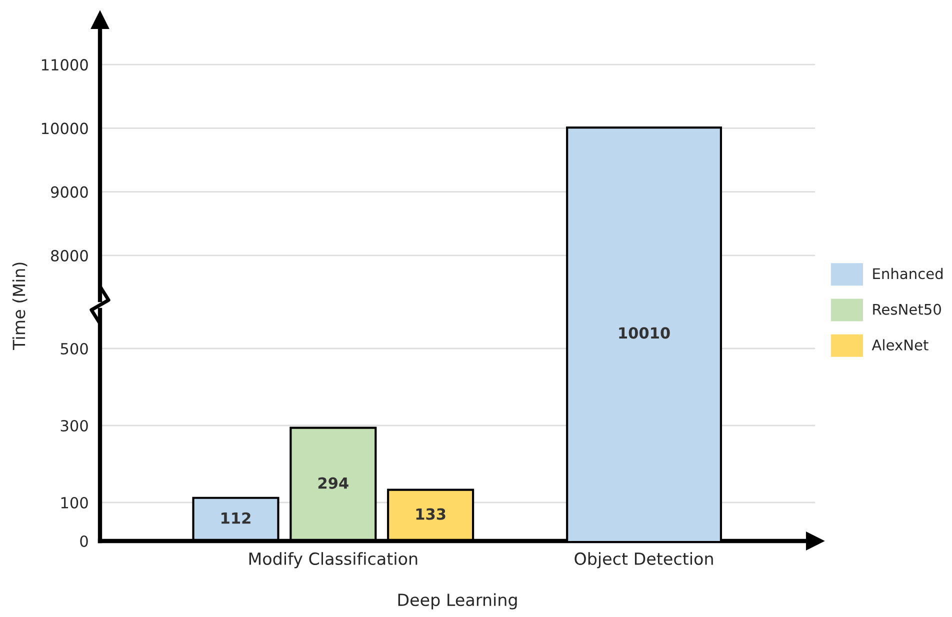 This screenshot has width=952, height=617. Describe the element at coordinates (236, 518) in the screenshot. I see `data-label: 112` at that location.